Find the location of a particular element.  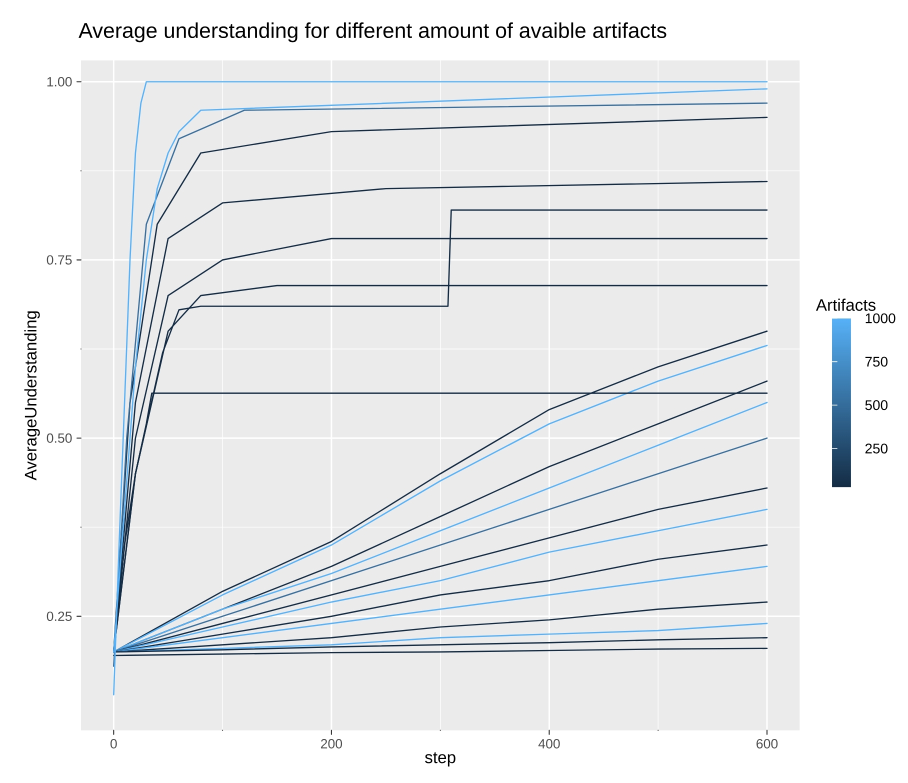

x-tick-label: 0 is located at coordinates (113, 743).